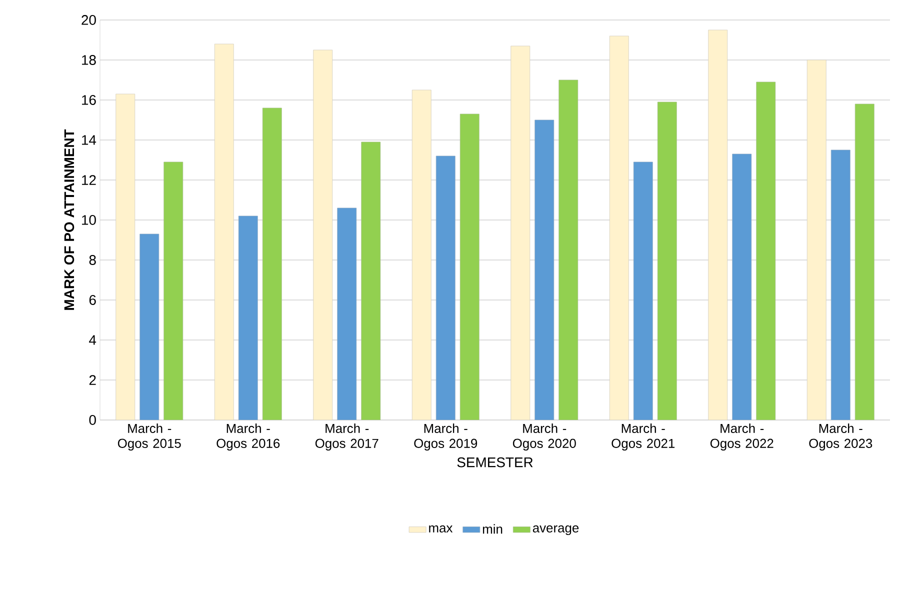 The image size is (920, 599). What do you see at coordinates (495, 462) in the screenshot?
I see `x-axis-title: SEMESTER` at bounding box center [495, 462].